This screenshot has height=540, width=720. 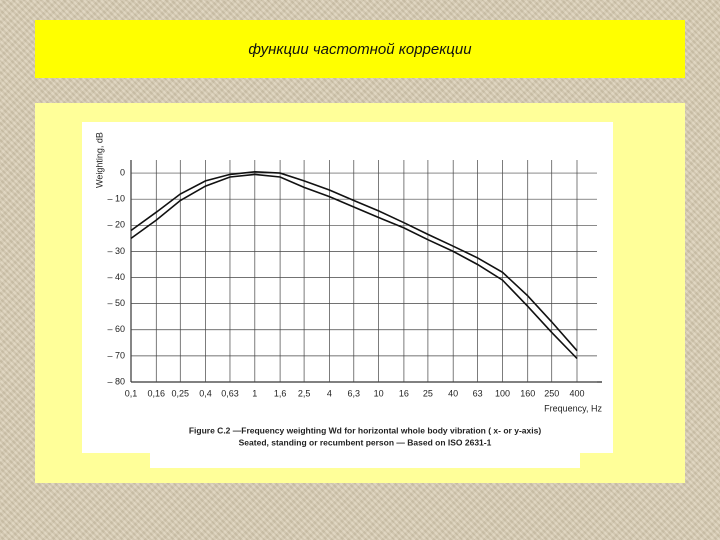 I want to click on slide-title: функции частотной коррекции, so click(x=360, y=49).